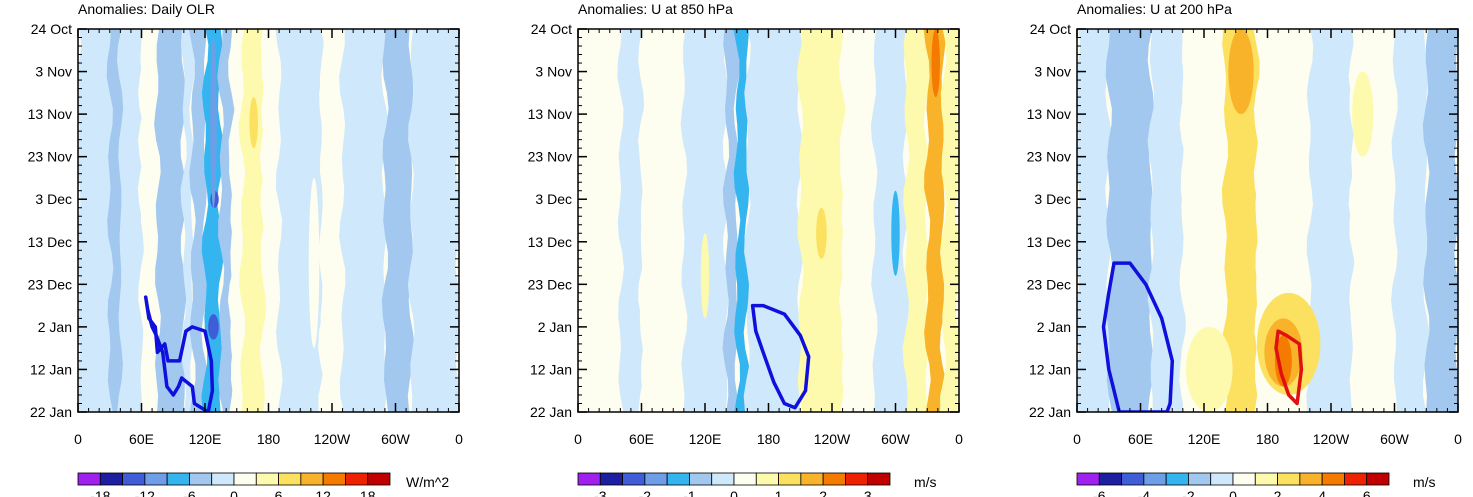 The image size is (1473, 497). What do you see at coordinates (55, 327) in the screenshot?
I see `y-tick-label: 2 Jan` at bounding box center [55, 327].